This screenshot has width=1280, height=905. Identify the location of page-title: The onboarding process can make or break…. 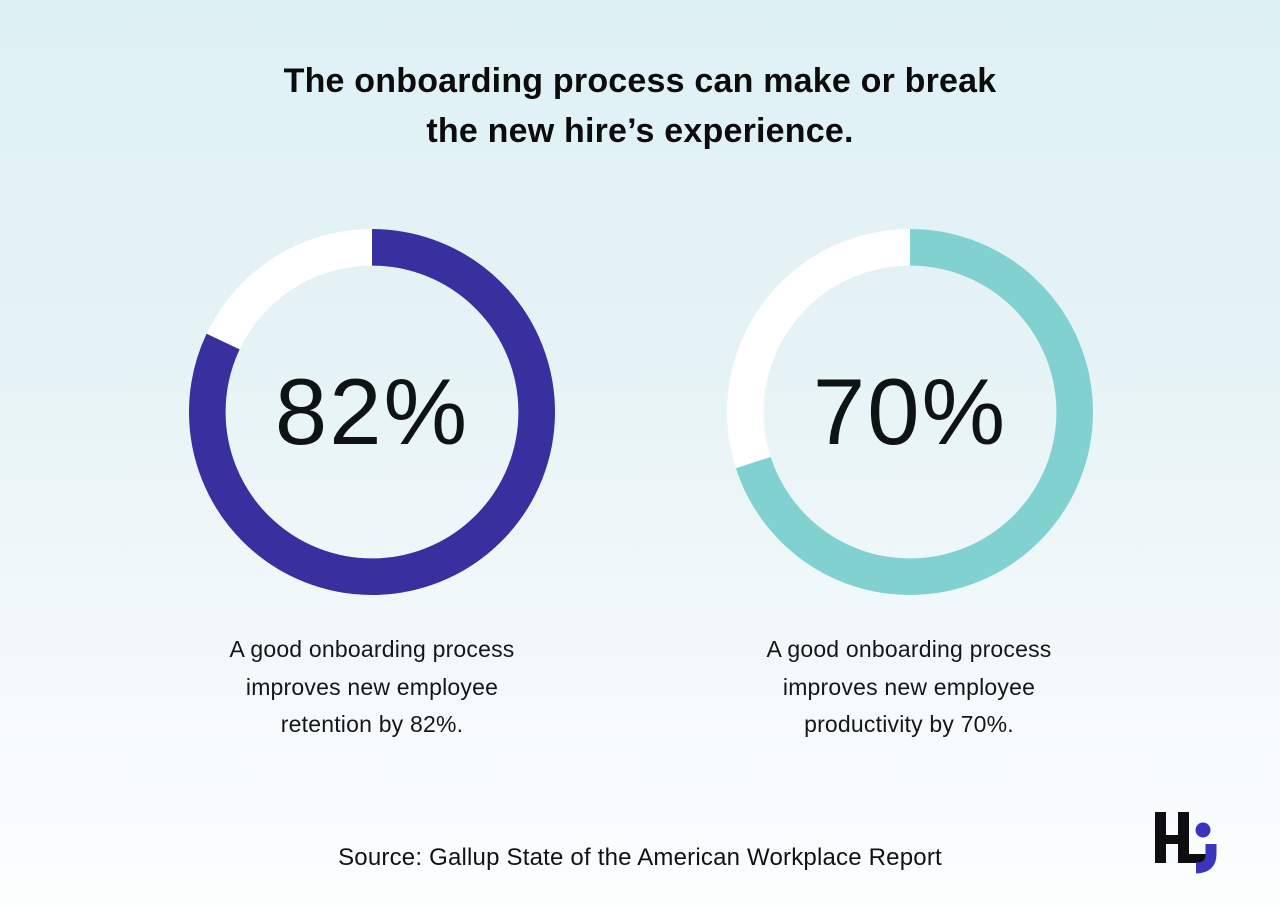
(640, 106).